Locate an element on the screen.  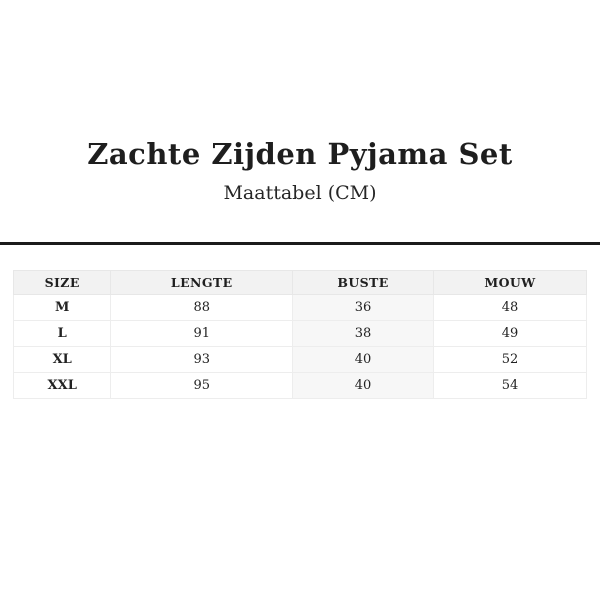
header-cell-lengte: LENGTE is located at coordinates (202, 282).